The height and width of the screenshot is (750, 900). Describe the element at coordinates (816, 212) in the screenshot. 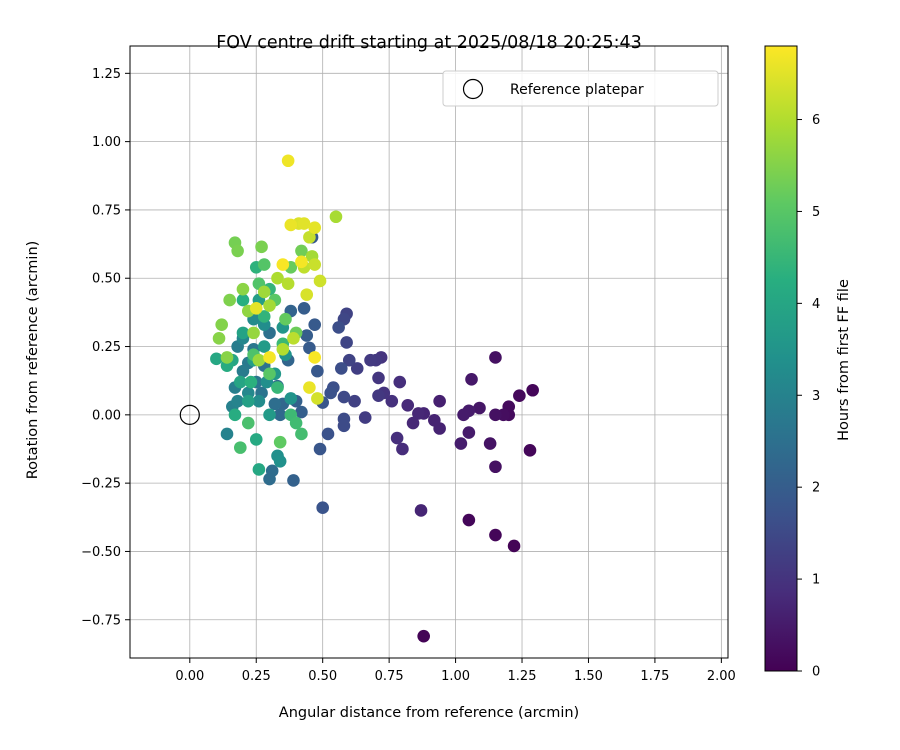

I see `colorbar-tick-label: 5` at that location.